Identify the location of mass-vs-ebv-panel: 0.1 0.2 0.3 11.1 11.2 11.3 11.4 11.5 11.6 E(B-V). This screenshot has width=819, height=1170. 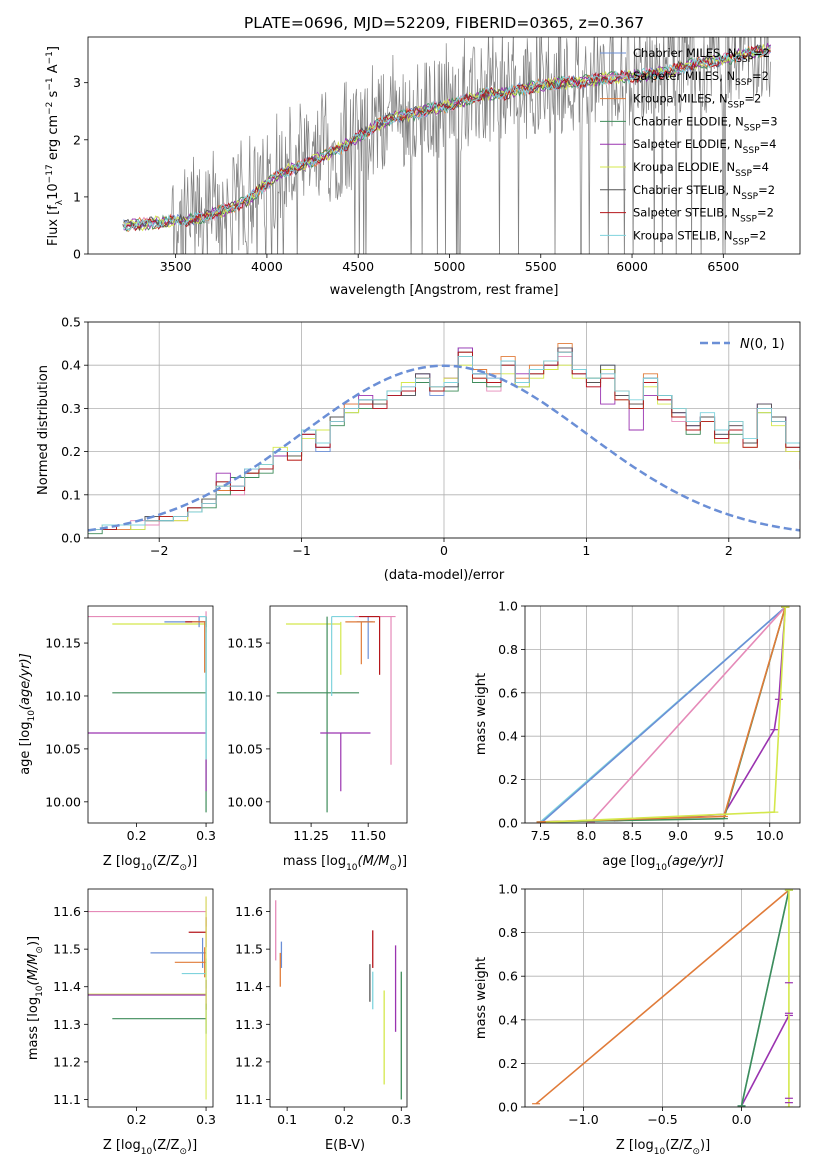
(323, 1020).